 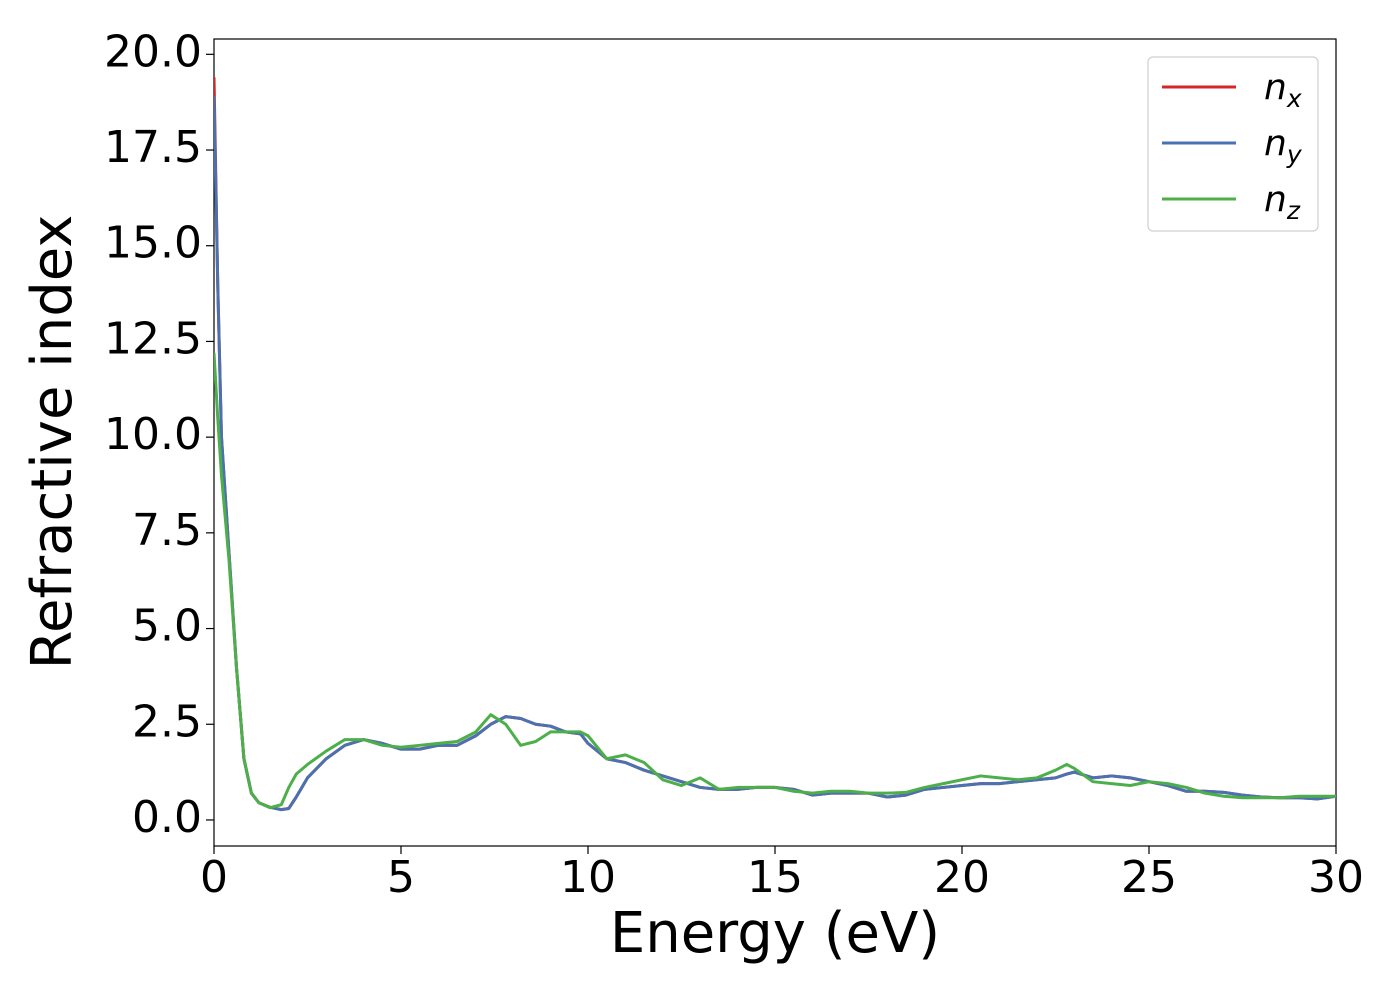 What do you see at coordinates (153, 51) in the screenshot?
I see `y-tick-label: 20.0` at bounding box center [153, 51].